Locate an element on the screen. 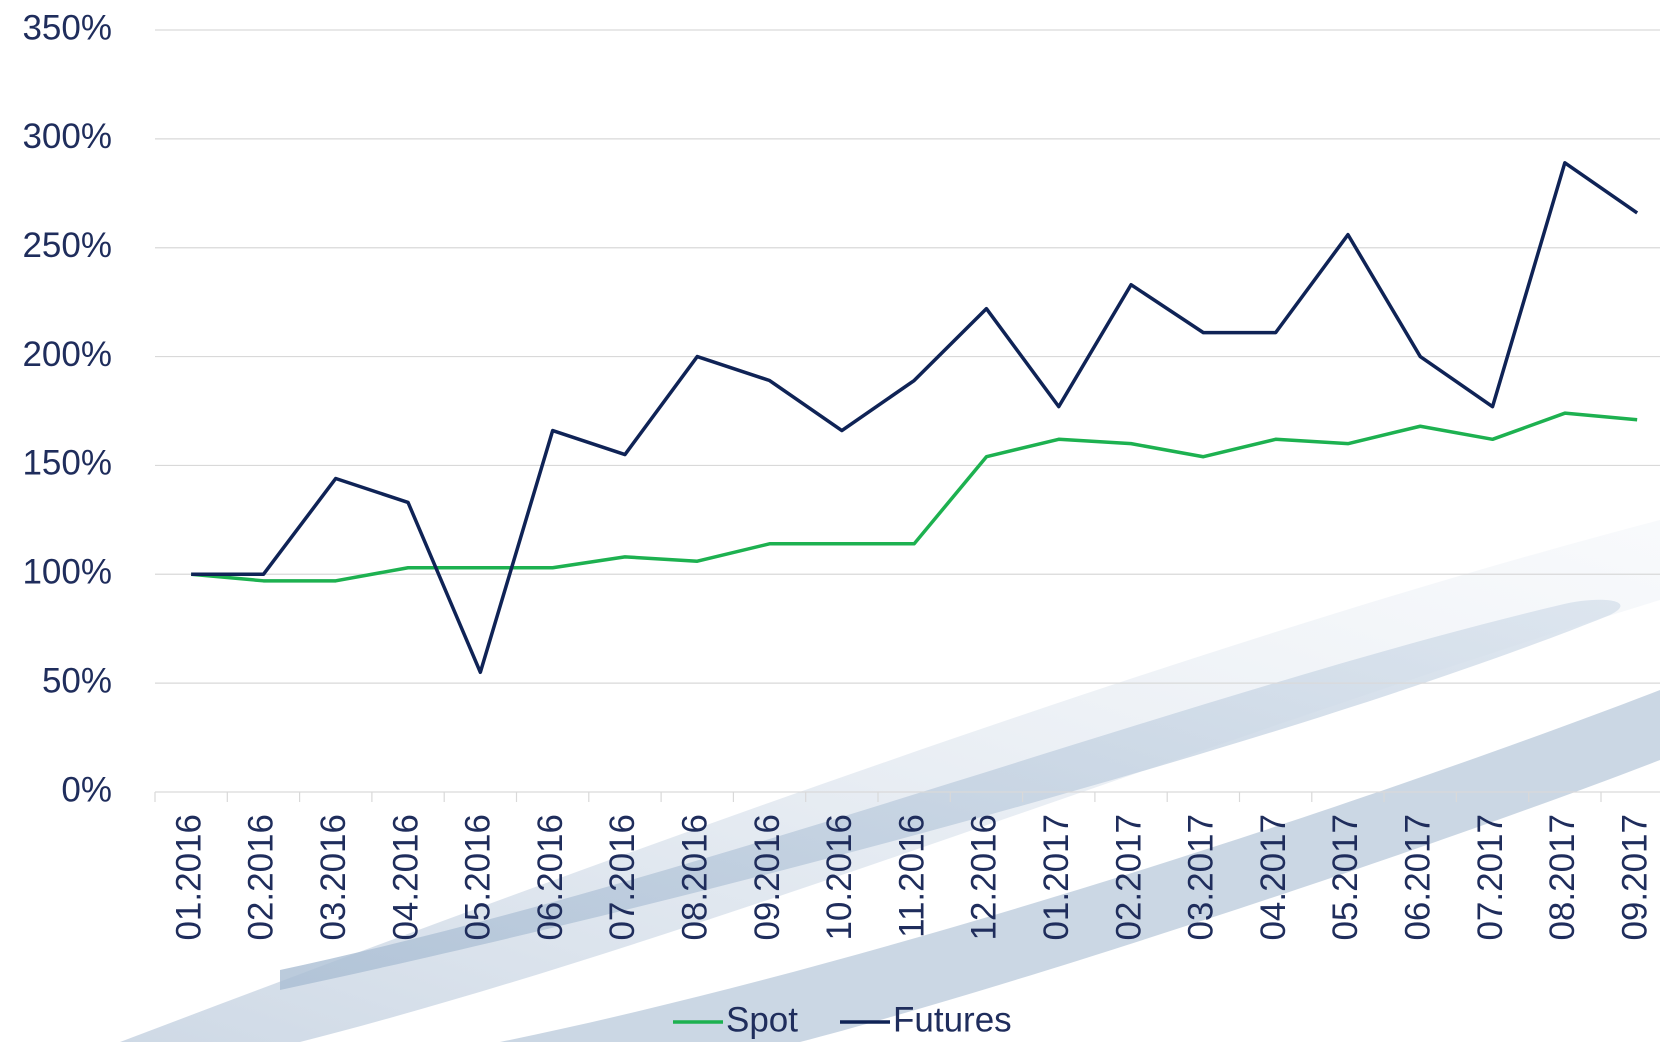  y-tick-label: 100% is located at coordinates (67, 572).